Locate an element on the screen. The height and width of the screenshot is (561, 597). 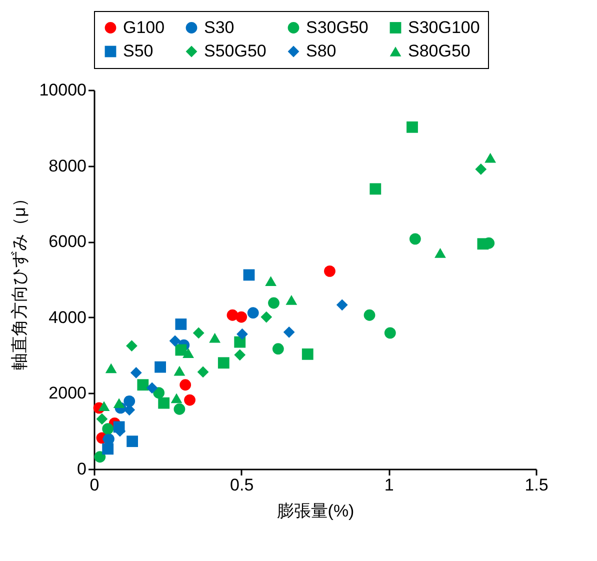
legend-label: S30G100 is located at coordinates (444, 27).